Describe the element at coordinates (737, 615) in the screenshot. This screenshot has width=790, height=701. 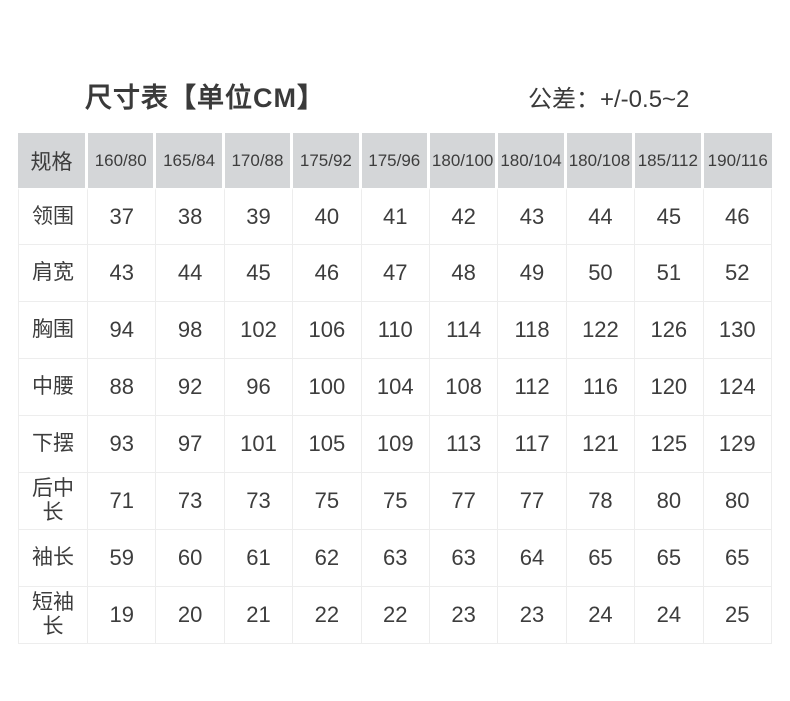
I see `value-cell: 25` at that location.